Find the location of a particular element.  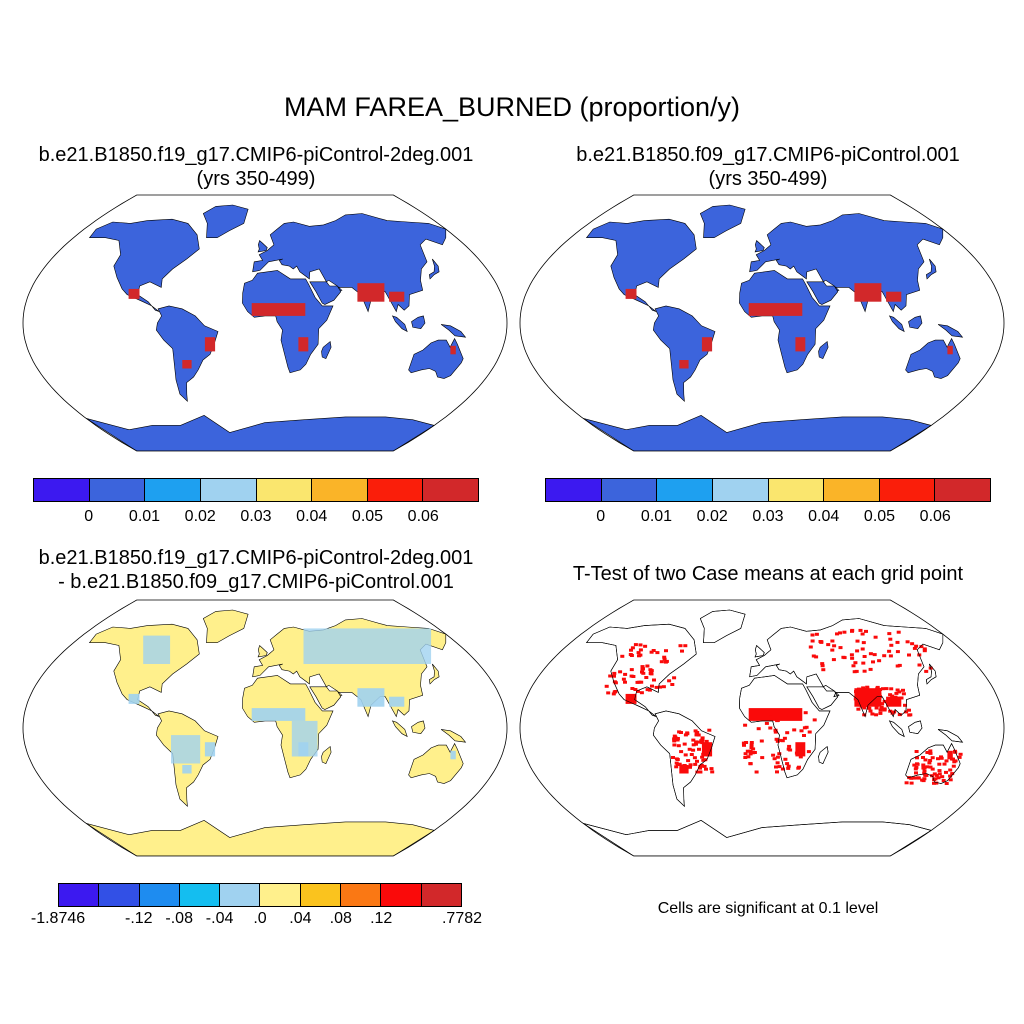

continent-new-guinea is located at coordinates (950, 331).